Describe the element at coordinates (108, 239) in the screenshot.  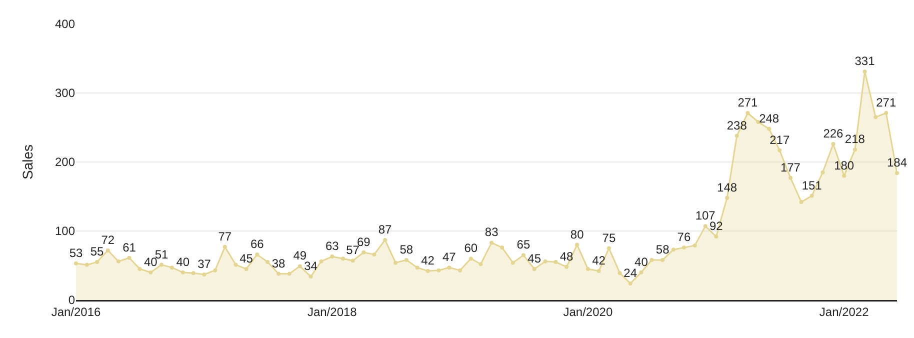
I see `data-label: 72` at that location.